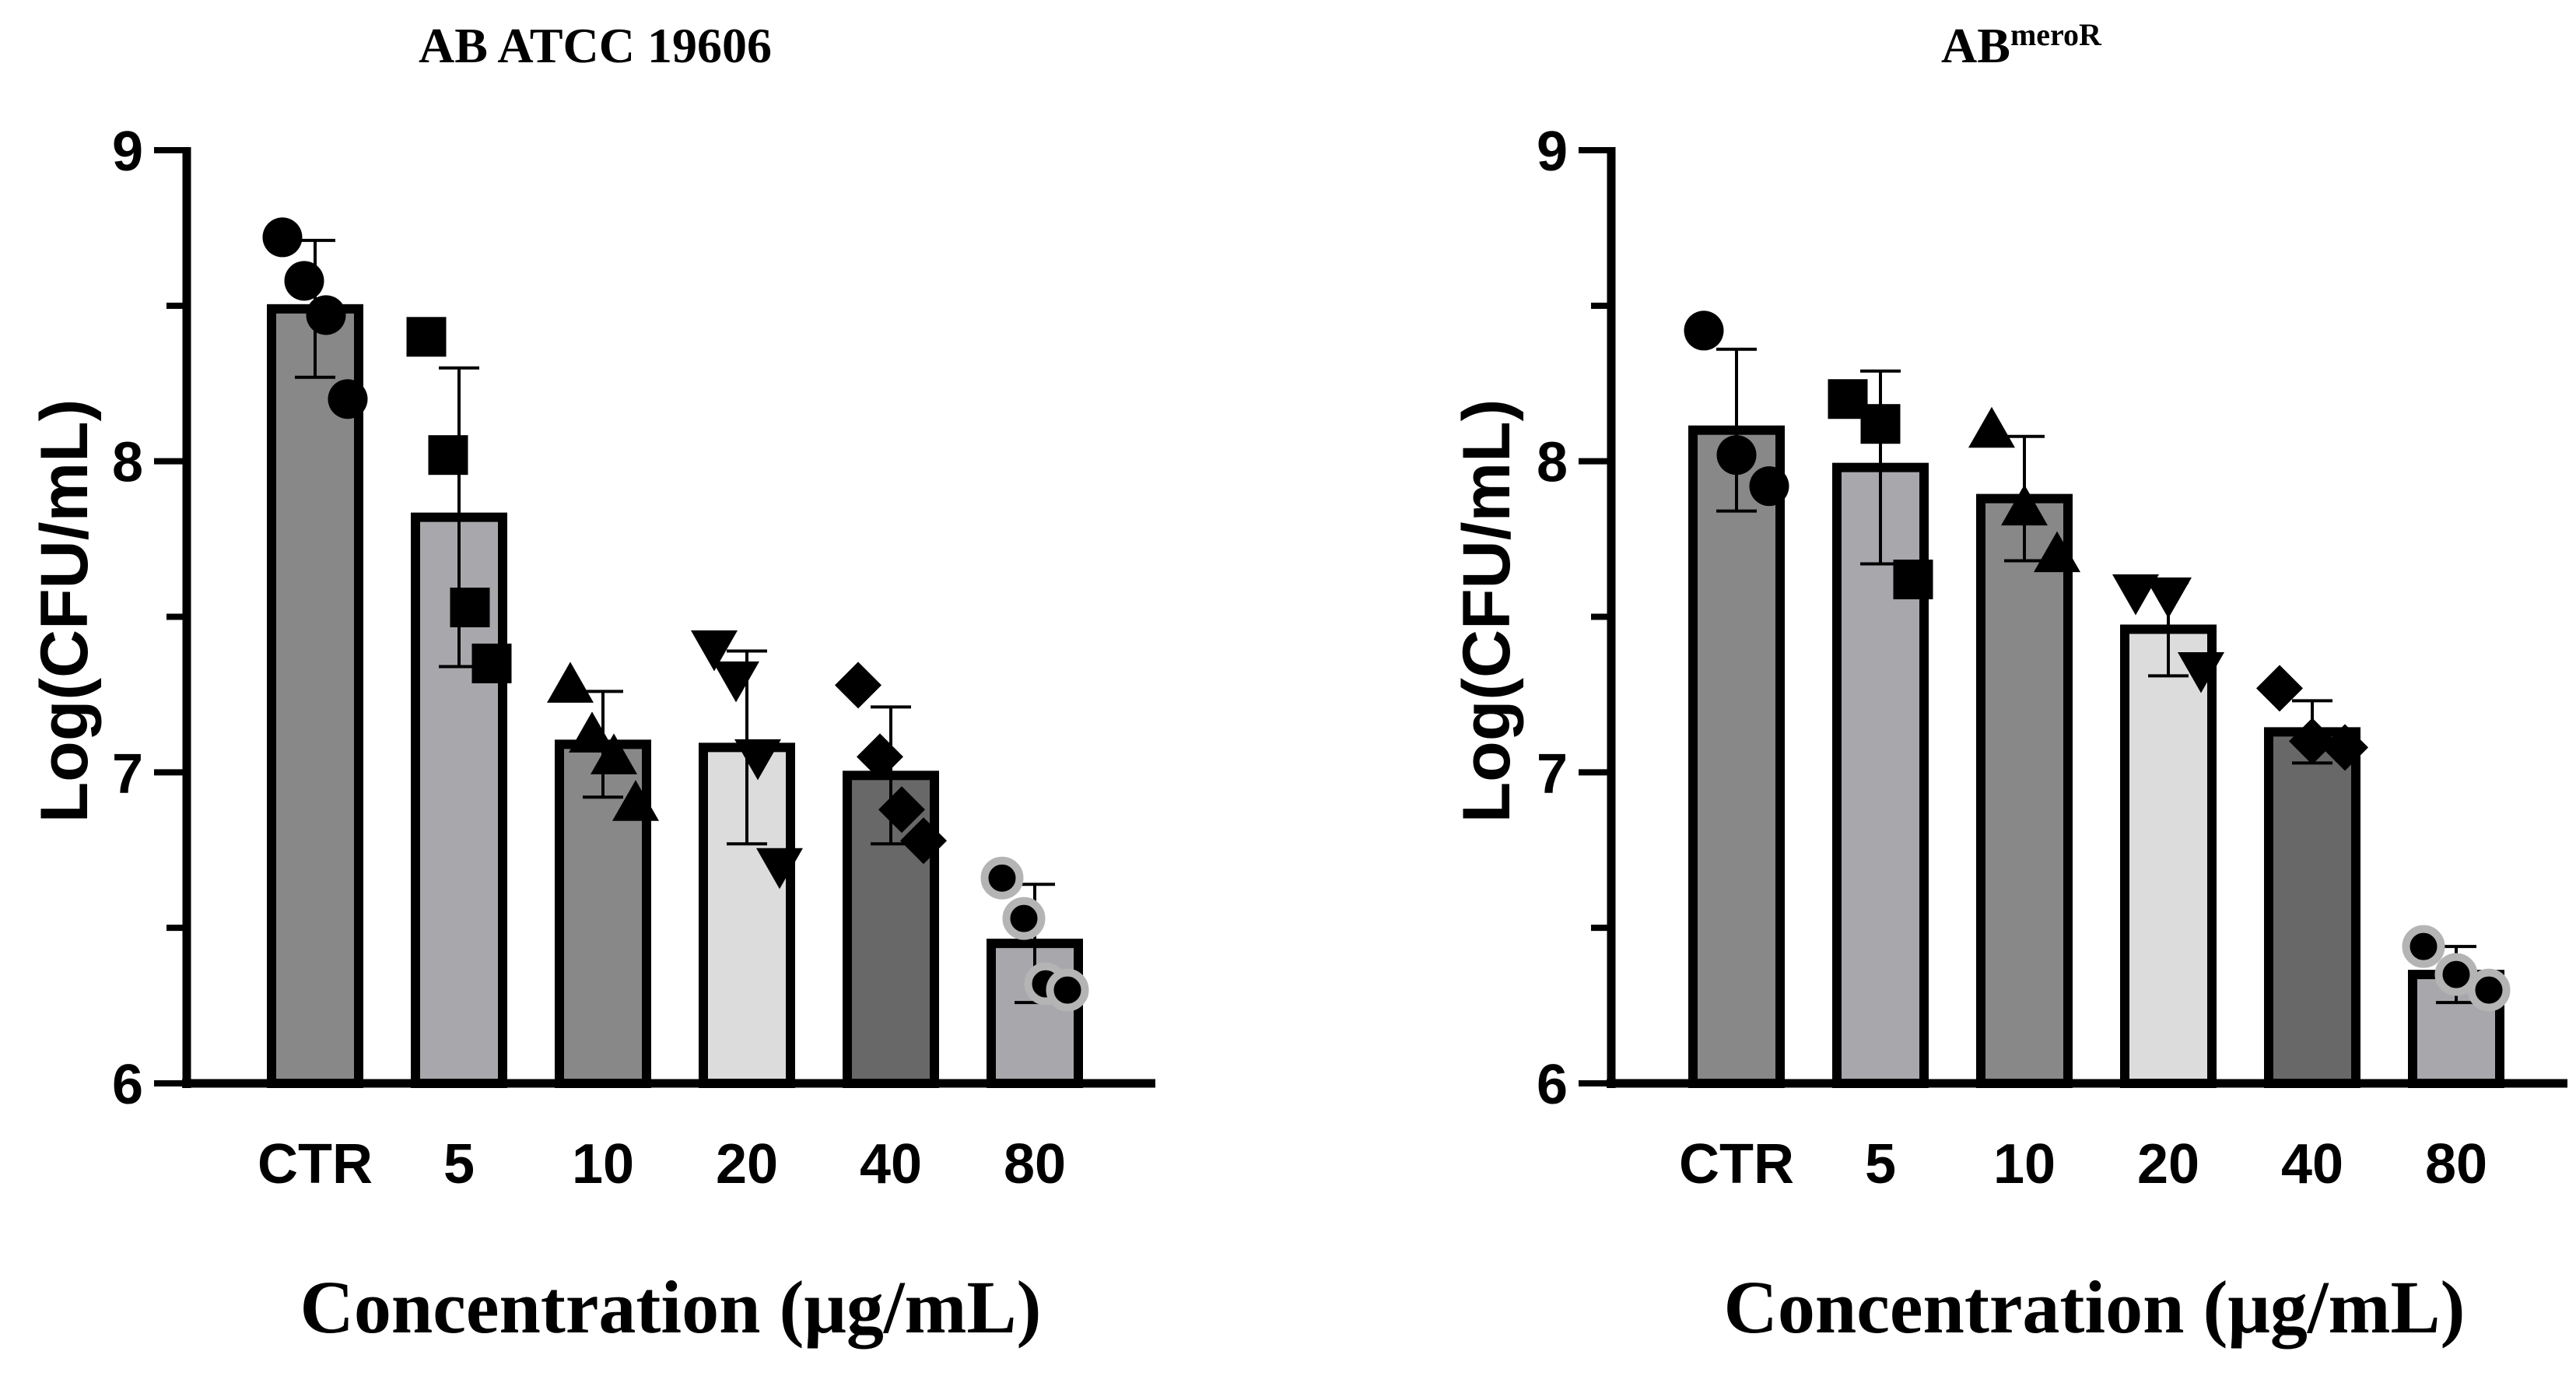 The width and height of the screenshot is (2576, 1376). I want to click on panel-left-y-tick-9: 9, so click(128, 152).